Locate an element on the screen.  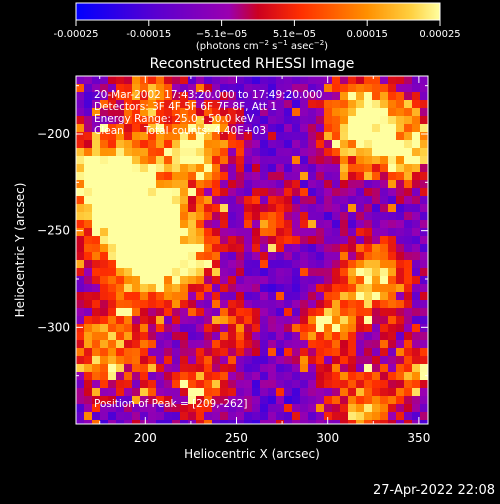
energy-range: Energy Range: 25.0 - 50.0 keV is located at coordinates (174, 119).